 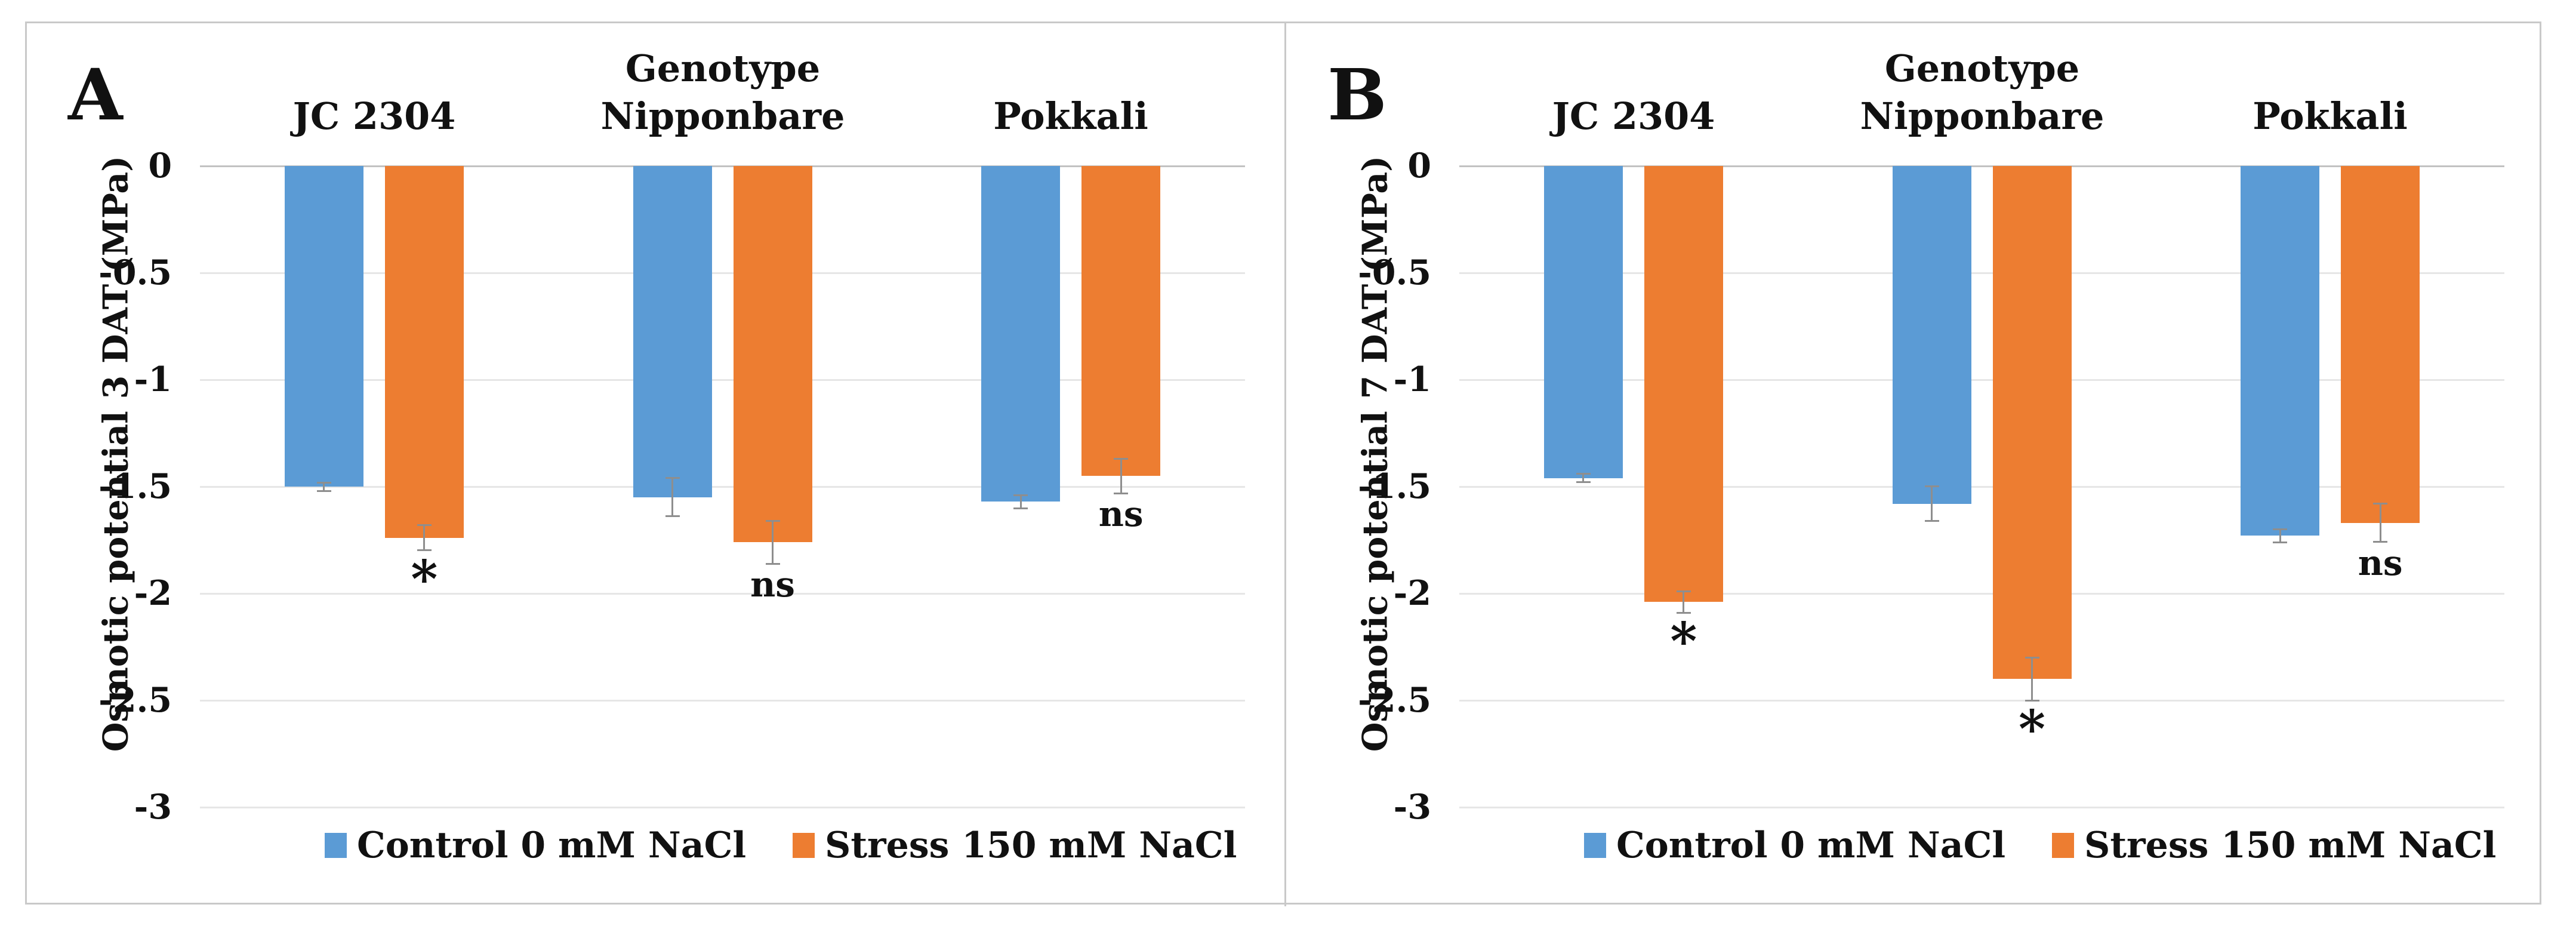 I want to click on panel-a-letter: A, so click(x=95, y=94).